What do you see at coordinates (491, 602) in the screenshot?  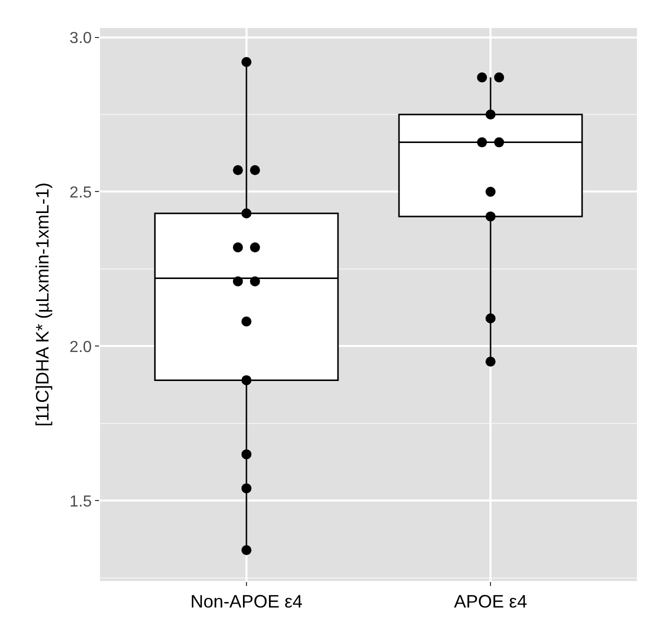 I see `x-tick-label: APOE ε4` at bounding box center [491, 602].